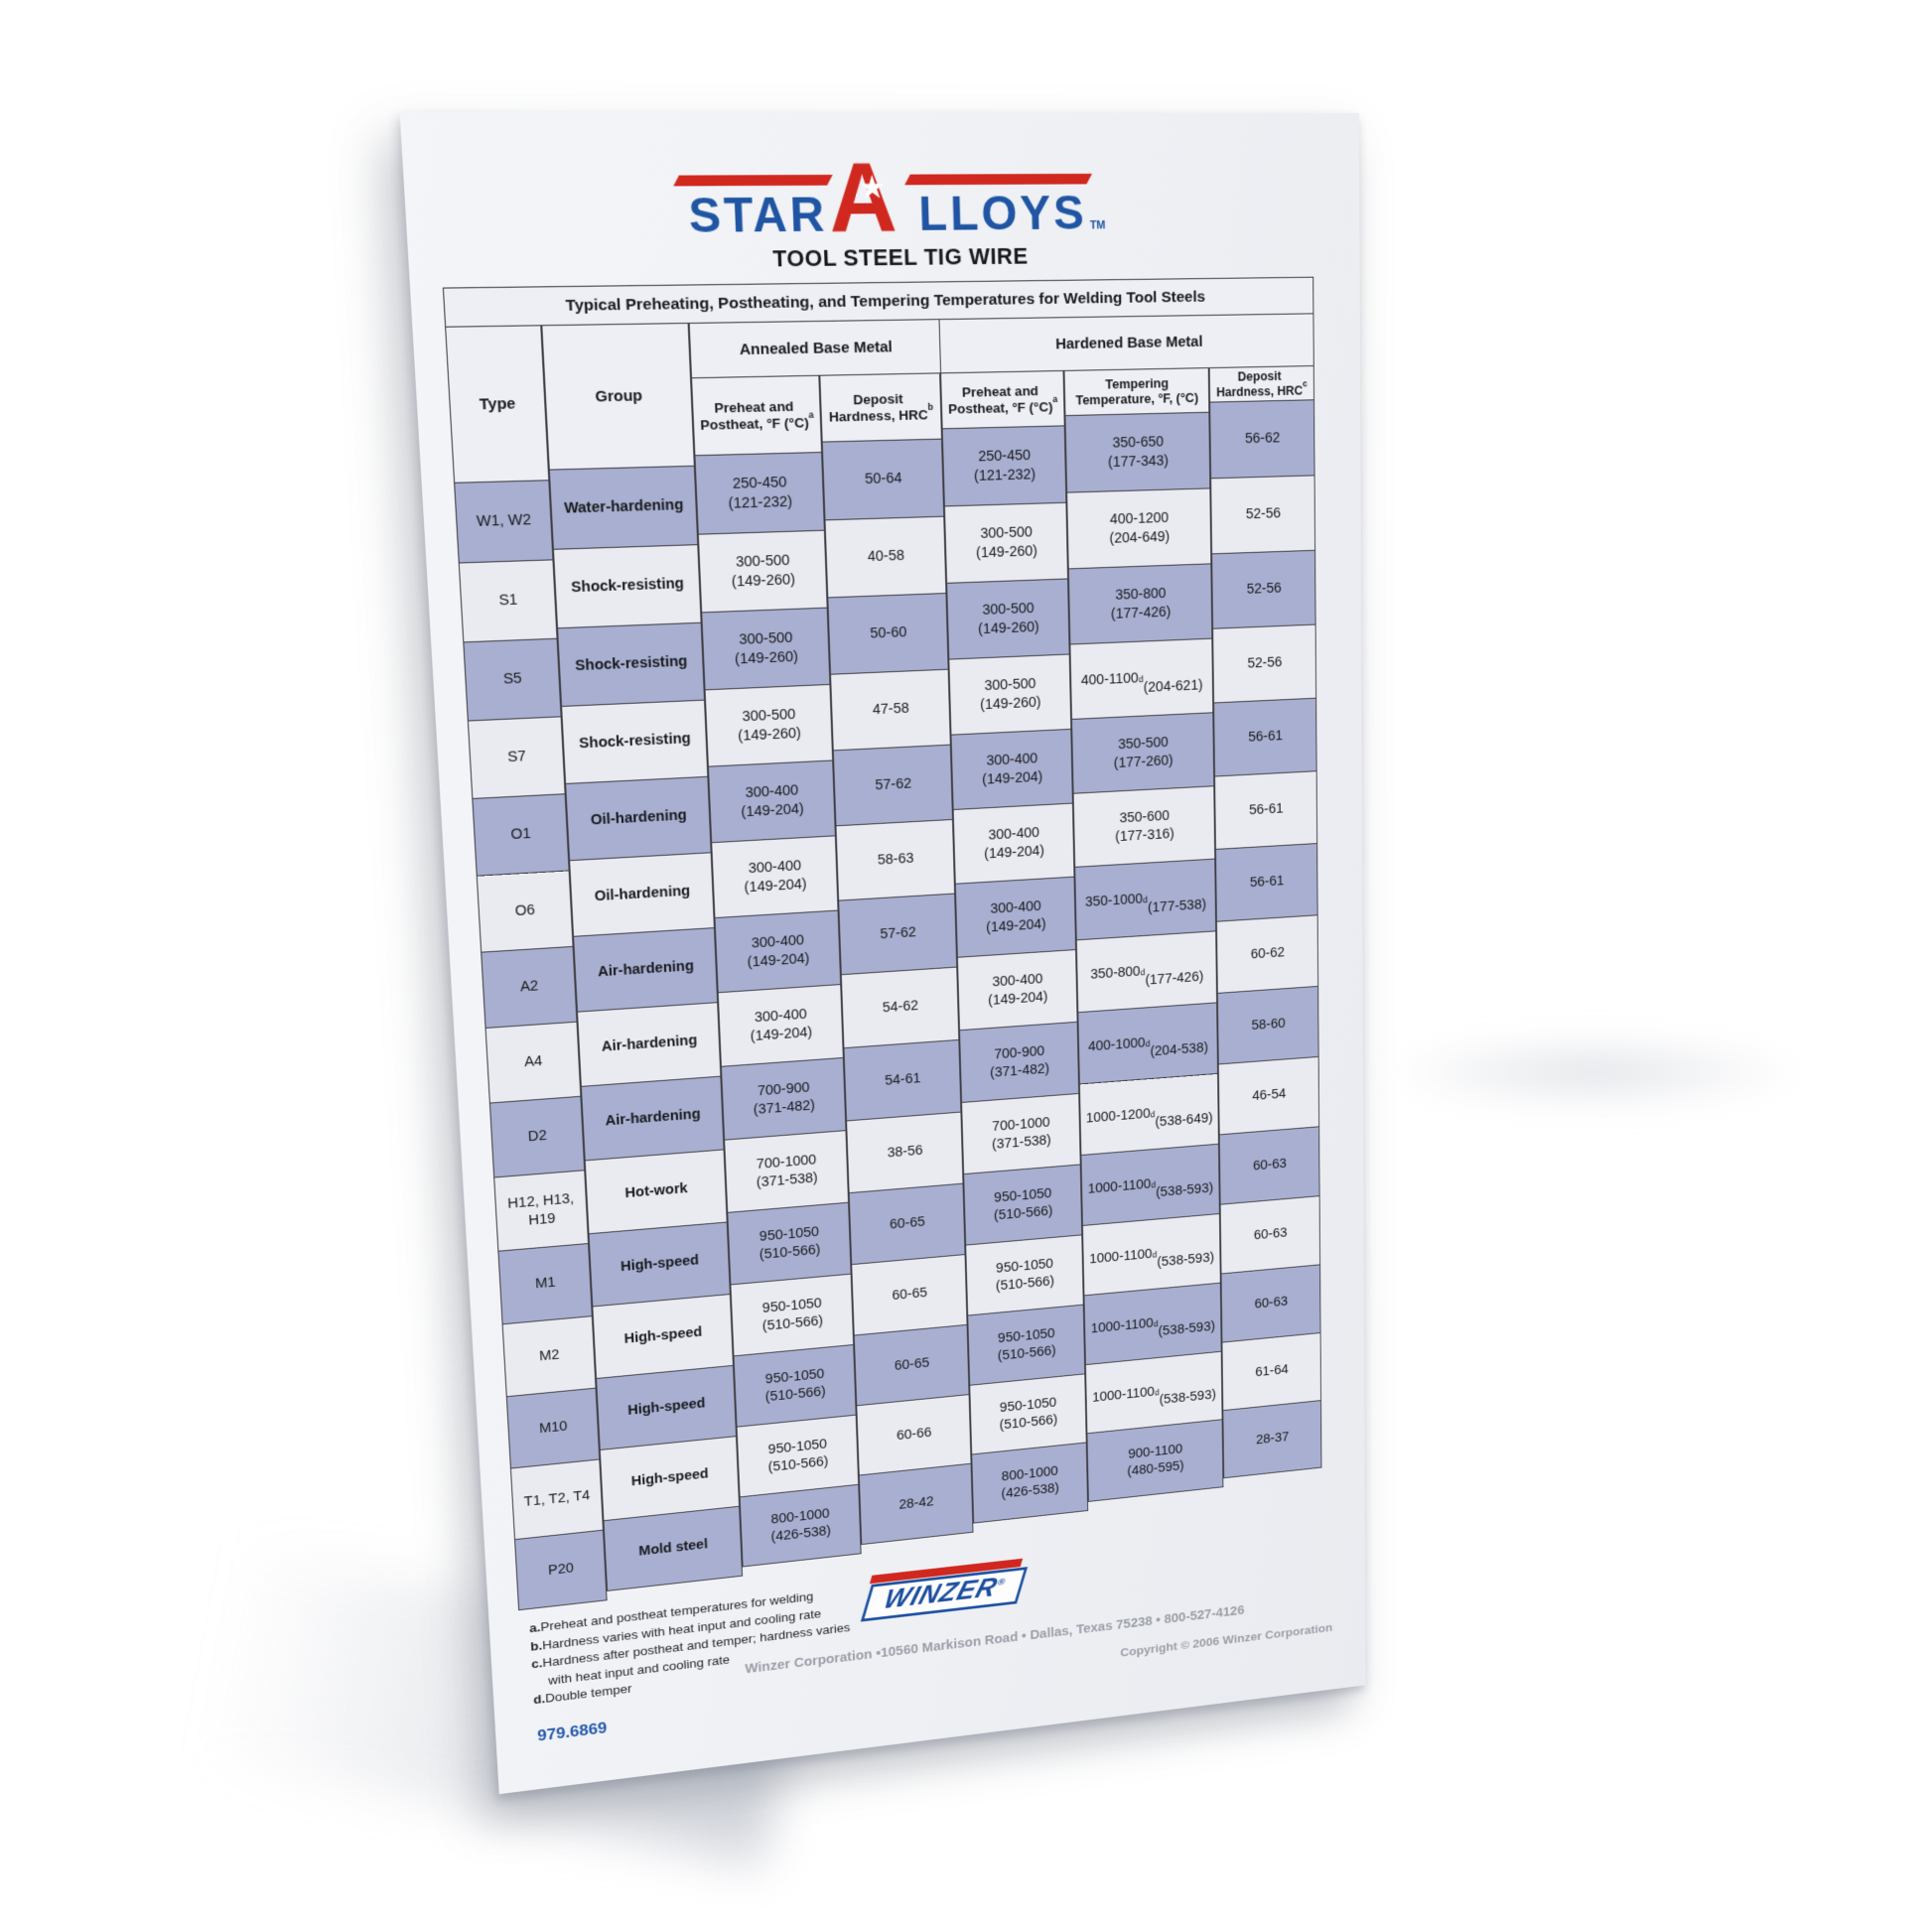 The image size is (1932, 1932). I want to click on table-cell-annealed_hardness: 50-64, so click(882, 479).